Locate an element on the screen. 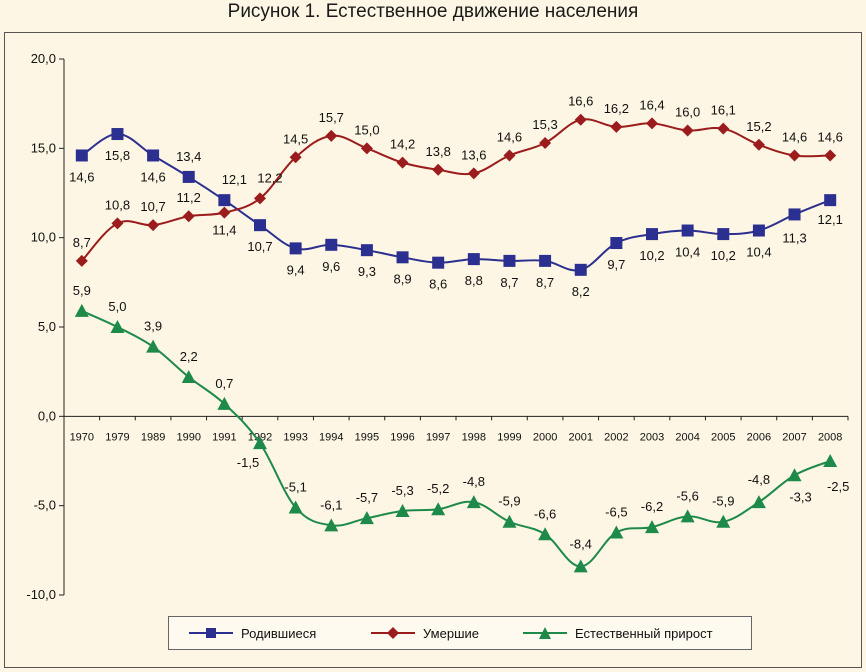 The height and width of the screenshot is (672, 866). x-tick-label: 2003 is located at coordinates (652, 437).